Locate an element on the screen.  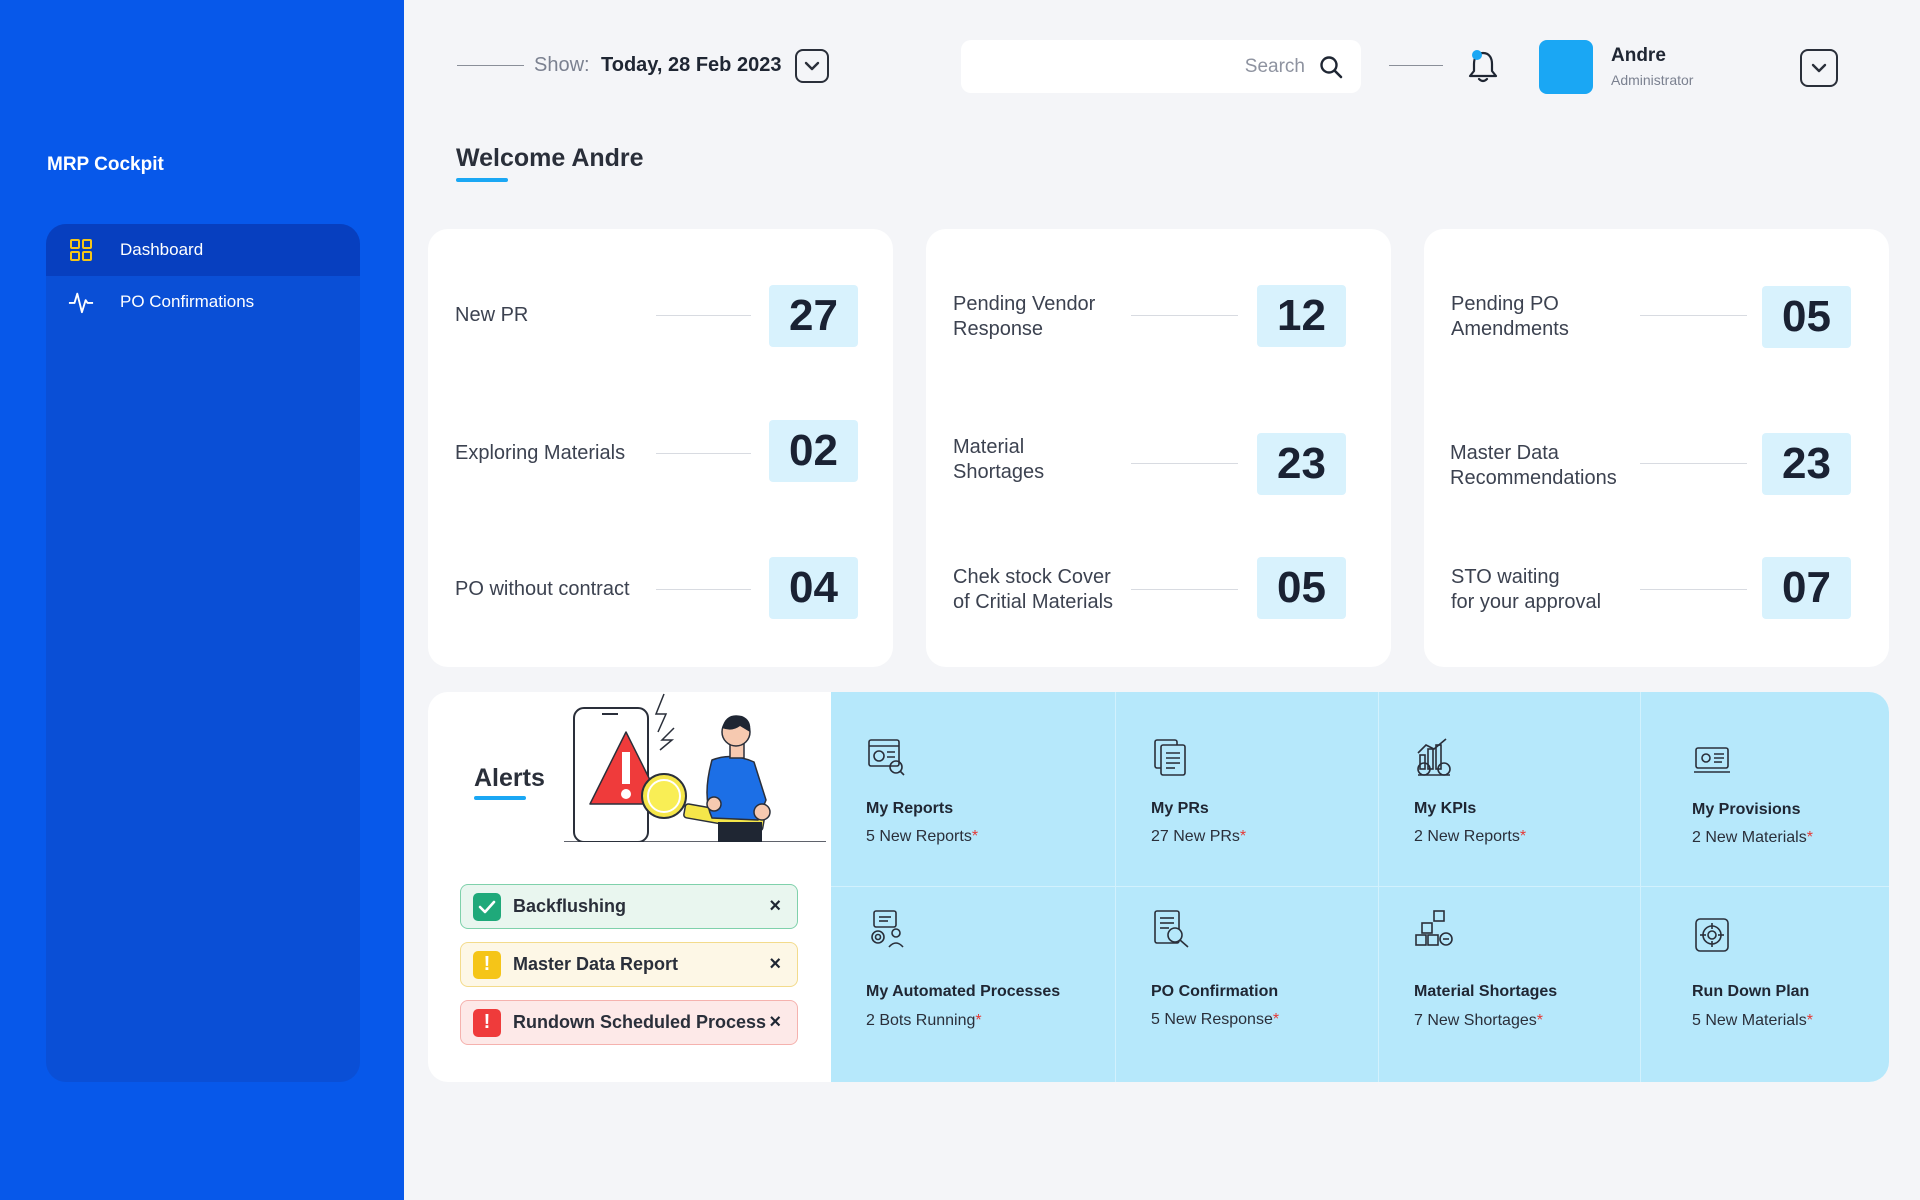
user-menu-button is located at coordinates (1819, 68).